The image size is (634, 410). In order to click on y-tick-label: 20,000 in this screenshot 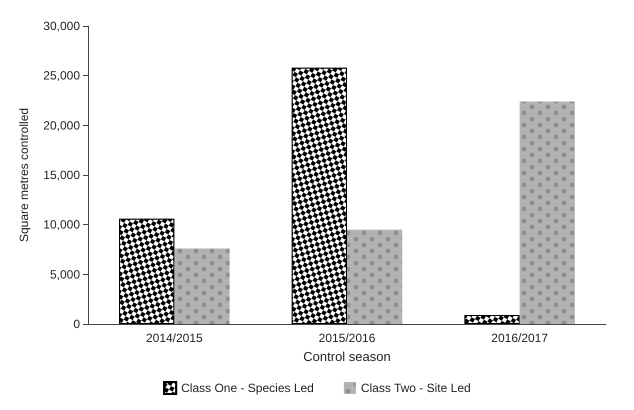, I will do `click(61, 125)`.